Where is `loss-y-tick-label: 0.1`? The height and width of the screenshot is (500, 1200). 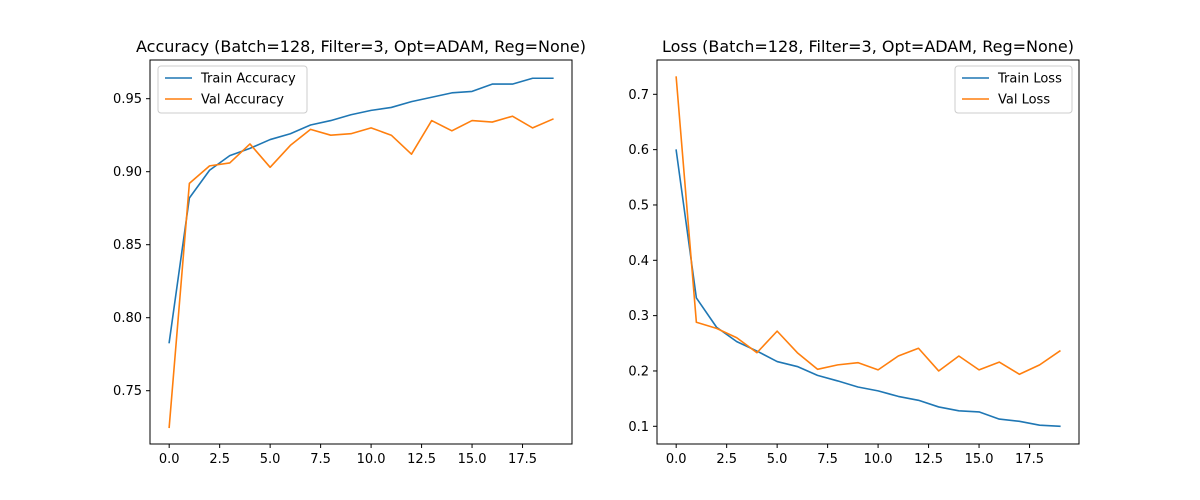
loss-y-tick-label: 0.1 is located at coordinates (638, 427).